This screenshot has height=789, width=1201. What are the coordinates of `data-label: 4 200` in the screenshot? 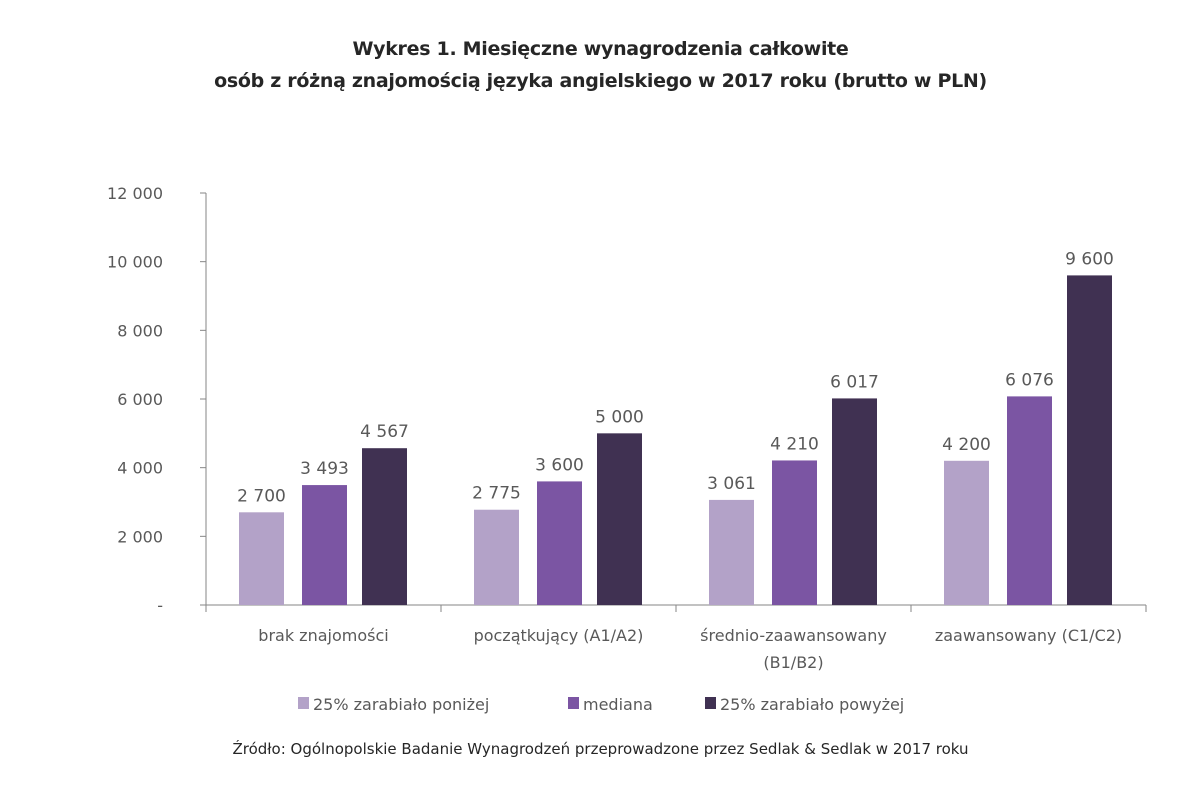 It's located at (966, 445).